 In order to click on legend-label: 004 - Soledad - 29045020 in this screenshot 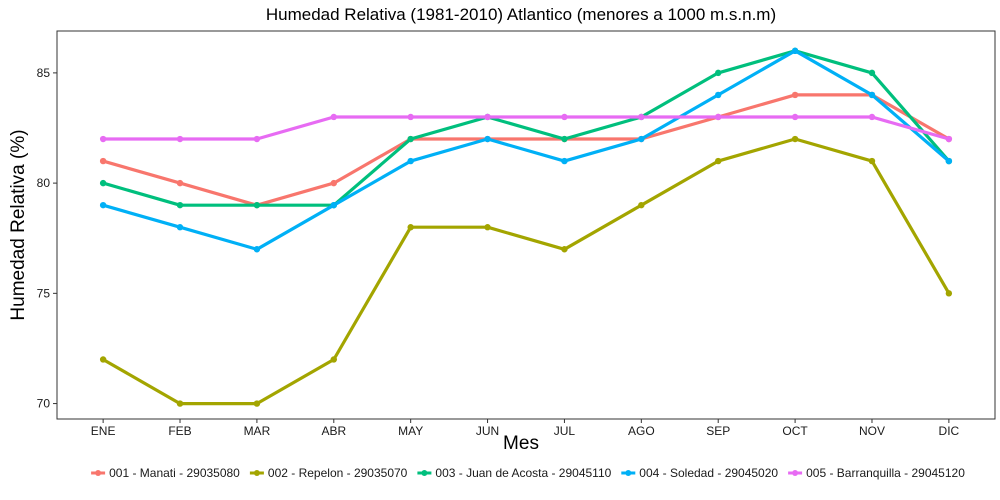, I will do `click(708, 473)`.